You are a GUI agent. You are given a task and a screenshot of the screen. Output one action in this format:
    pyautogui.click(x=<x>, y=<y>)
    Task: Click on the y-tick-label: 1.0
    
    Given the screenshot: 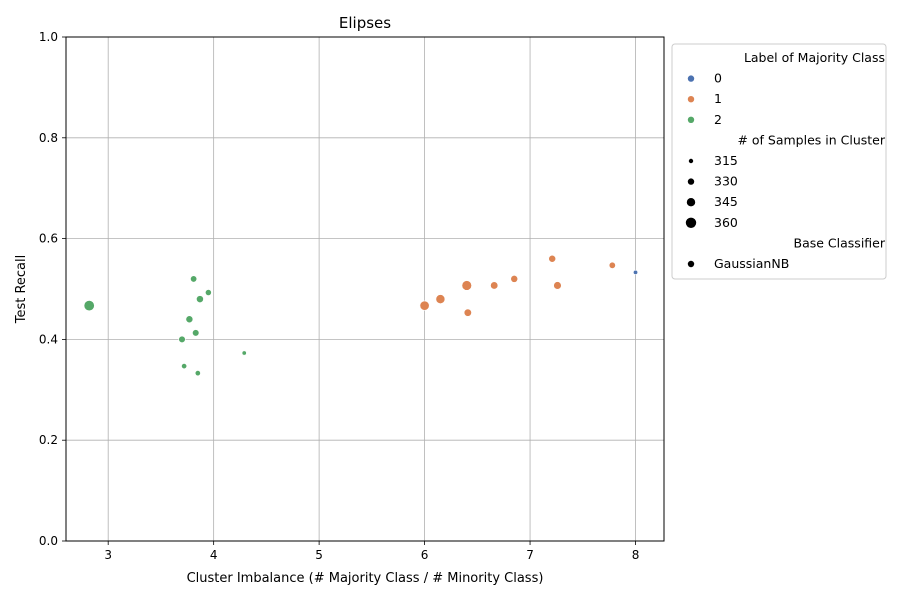 What is the action you would take?
    pyautogui.click(x=48, y=37)
    